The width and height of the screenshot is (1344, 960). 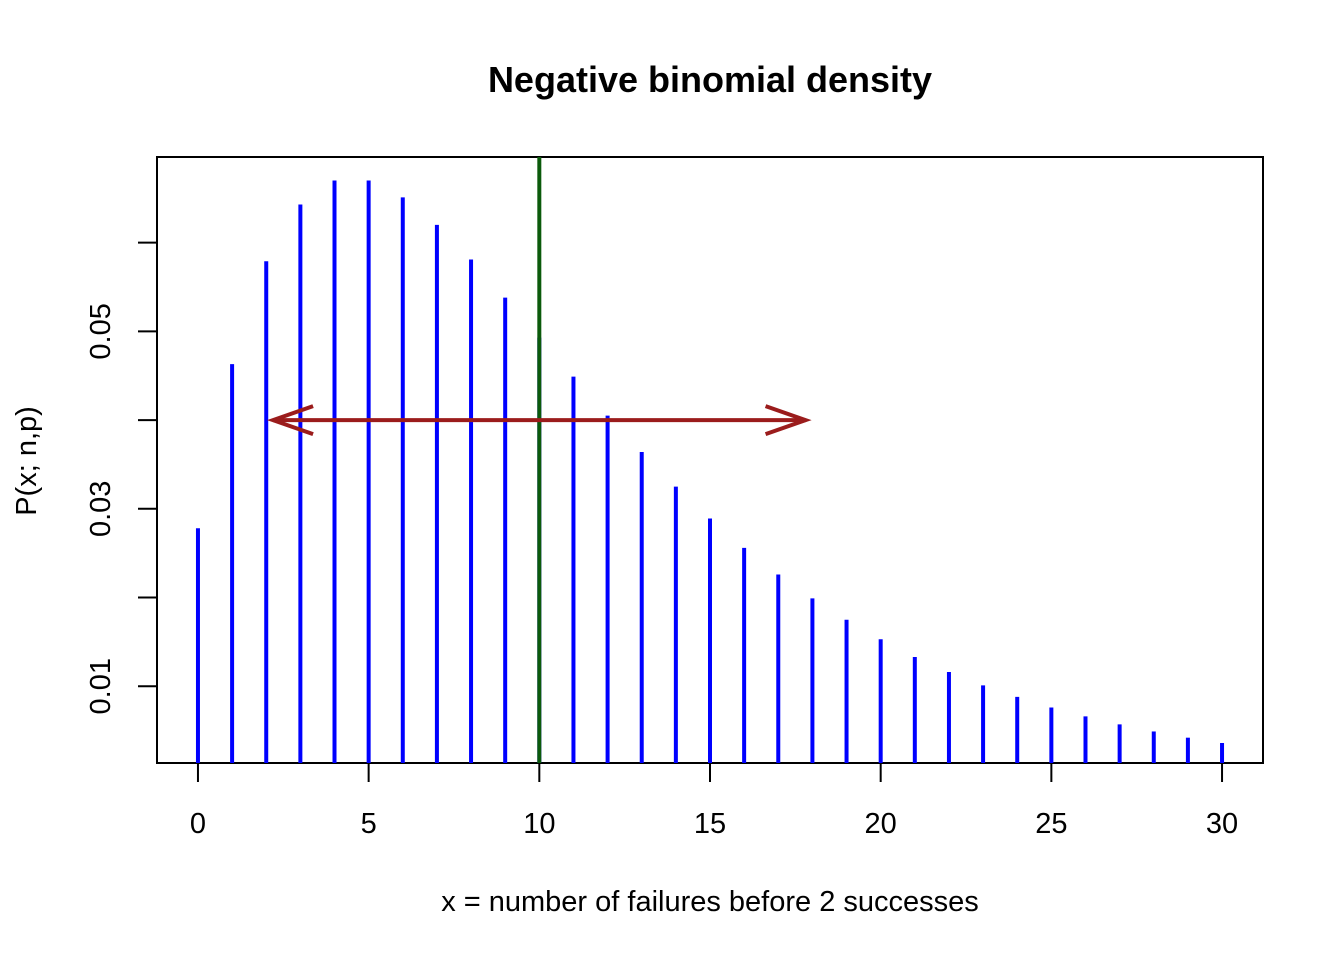 I want to click on x-tick-label-5: 5, so click(x=369, y=824).